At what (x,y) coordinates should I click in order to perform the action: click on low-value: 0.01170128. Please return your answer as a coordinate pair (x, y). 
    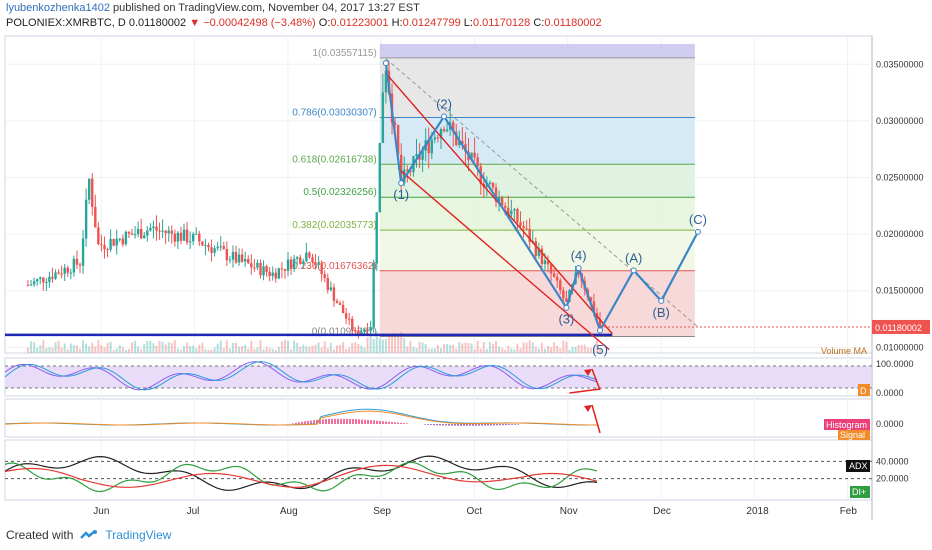
    Looking at the image, I should click on (501, 23).